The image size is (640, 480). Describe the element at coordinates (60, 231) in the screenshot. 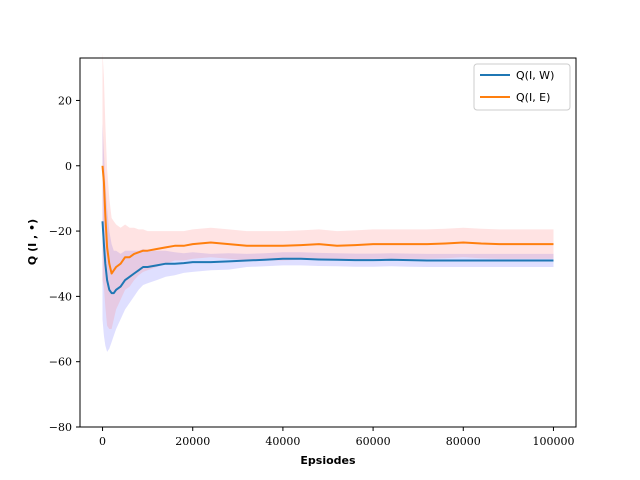

I see `y-tick-label: −20` at that location.